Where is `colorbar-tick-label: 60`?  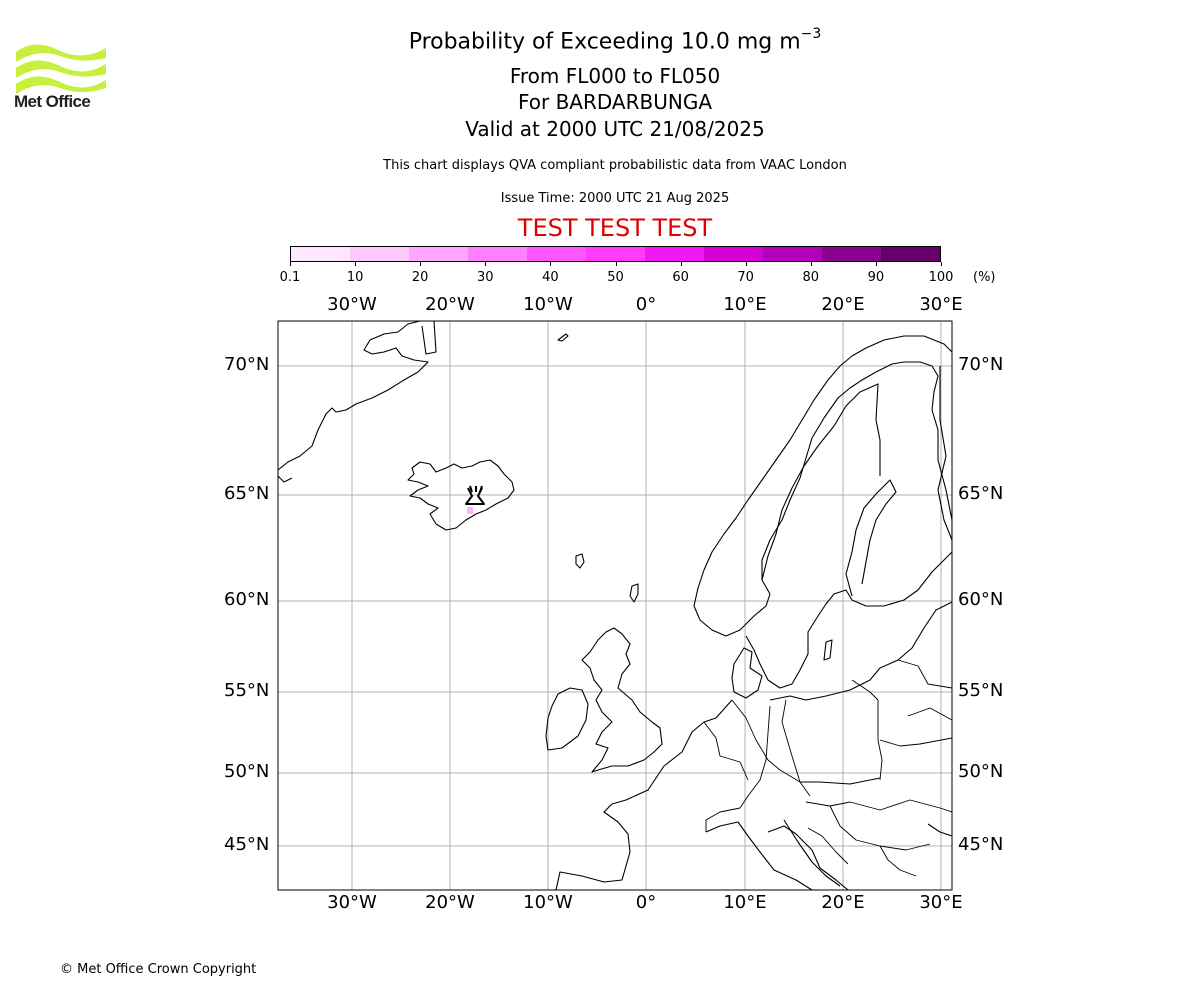 colorbar-tick-label: 60 is located at coordinates (680, 277).